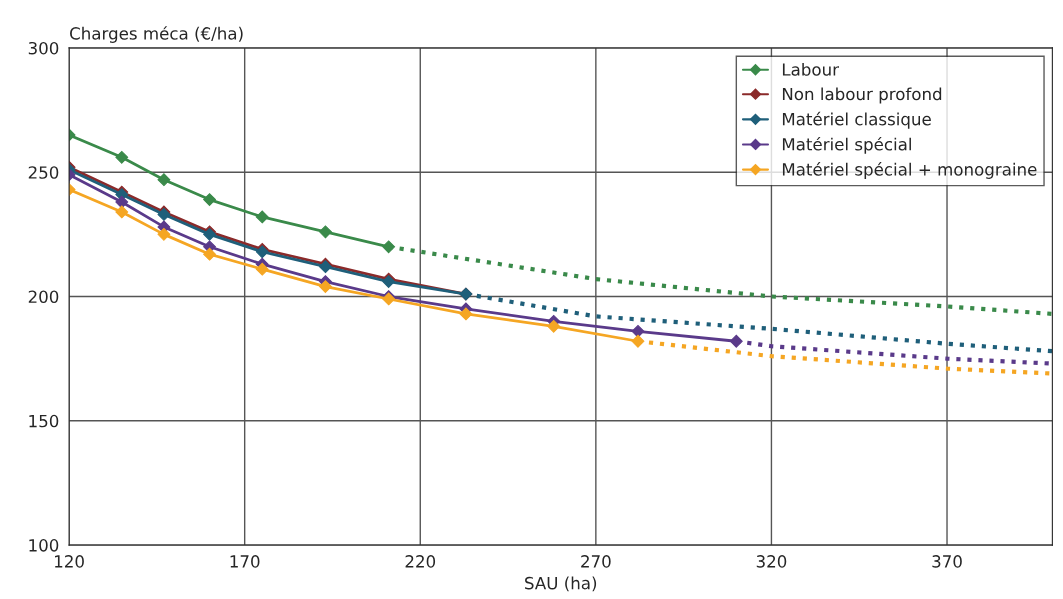 The width and height of the screenshot is (1063, 599). Describe the element at coordinates (69, 561) in the screenshot. I see `x-tick-label: 120` at that location.